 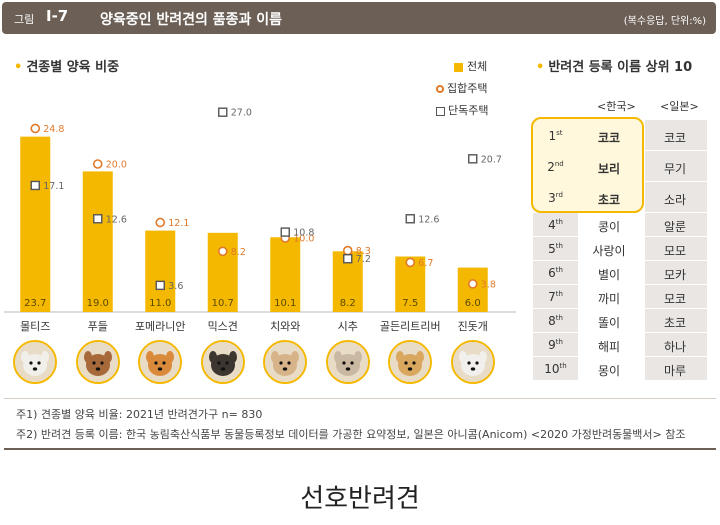 I want to click on korea-name: 똘이, so click(x=609, y=323).